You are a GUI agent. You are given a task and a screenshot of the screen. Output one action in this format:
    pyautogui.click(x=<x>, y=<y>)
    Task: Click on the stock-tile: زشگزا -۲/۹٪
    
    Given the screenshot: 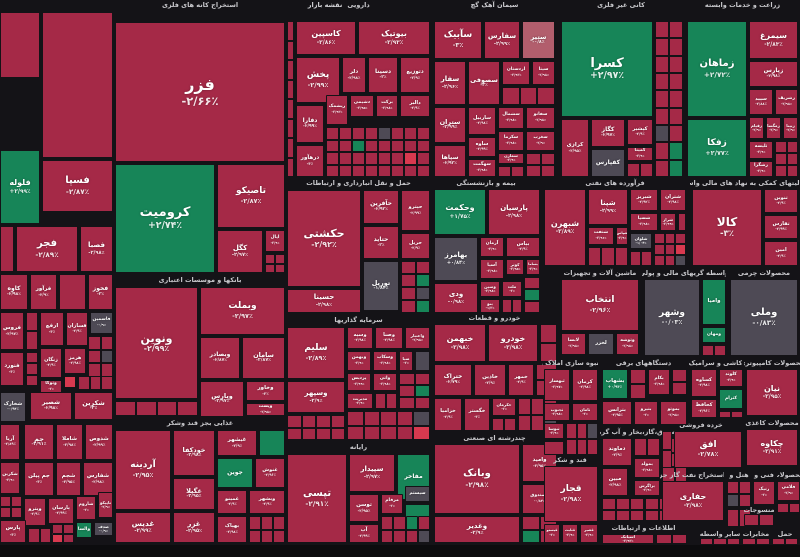 What is the action you would take?
    pyautogui.click(x=761, y=169)
    